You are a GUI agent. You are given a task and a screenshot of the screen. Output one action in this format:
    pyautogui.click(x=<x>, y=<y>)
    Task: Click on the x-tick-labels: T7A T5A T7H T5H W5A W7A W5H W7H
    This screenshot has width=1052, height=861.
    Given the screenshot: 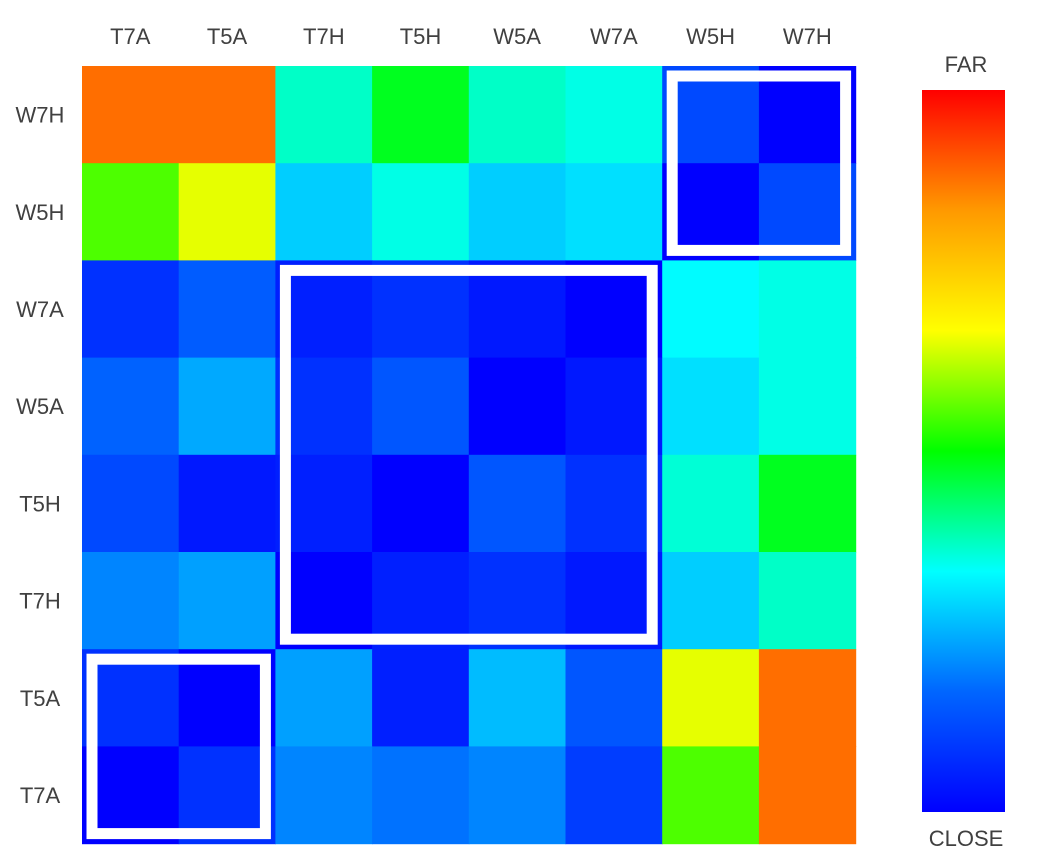 What is the action you would take?
    pyautogui.click(x=471, y=36)
    